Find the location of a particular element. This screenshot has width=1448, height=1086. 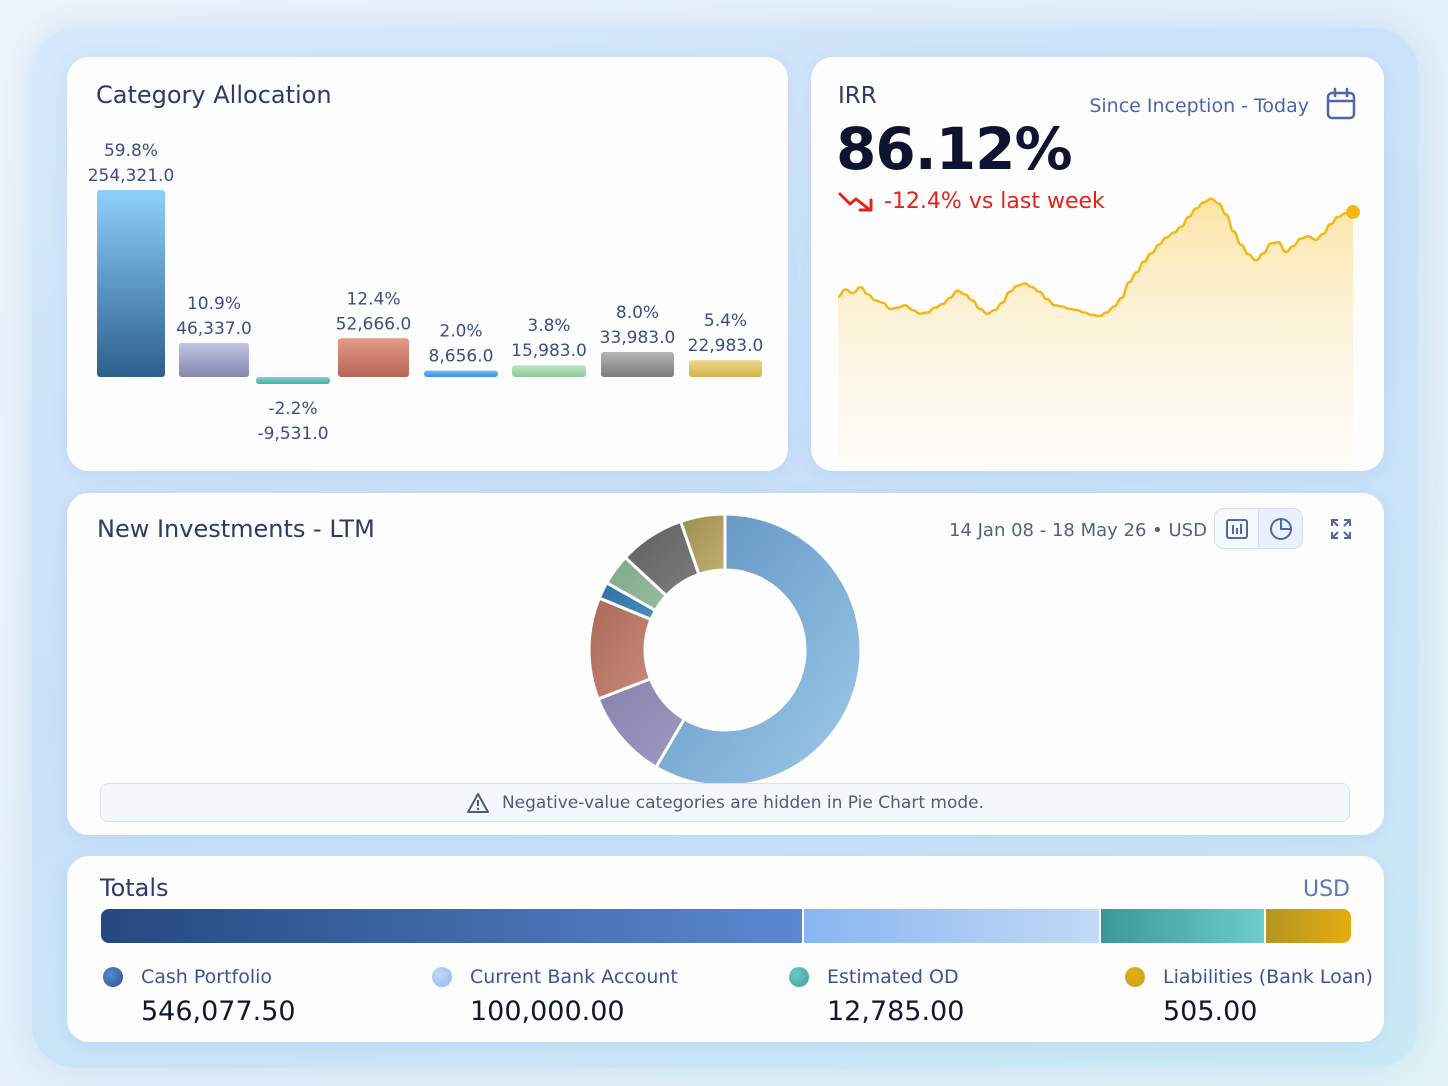

card-title: Category Allocation is located at coordinates (214, 95).